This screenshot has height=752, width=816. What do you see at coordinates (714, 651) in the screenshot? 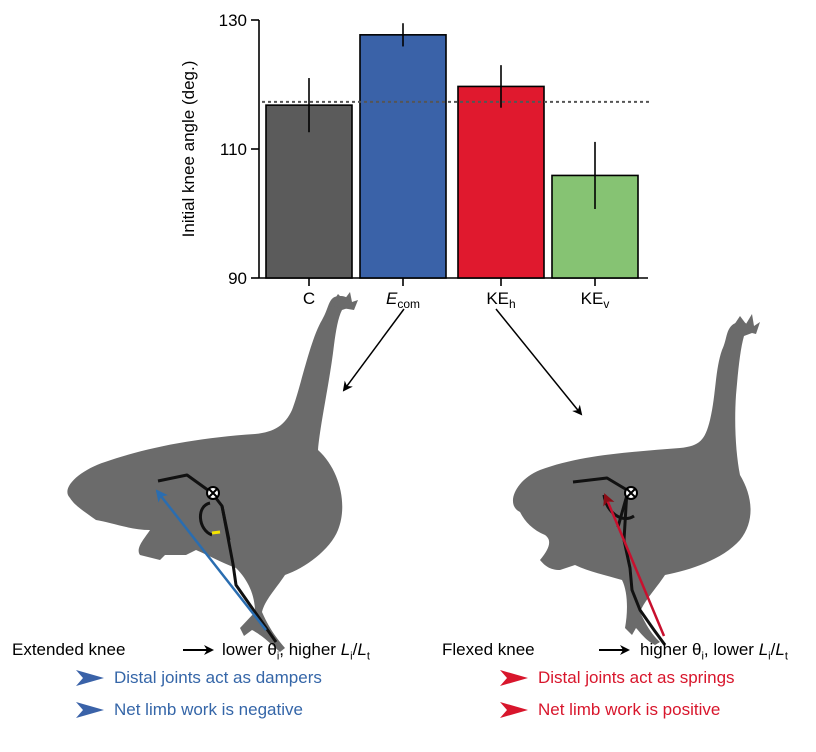
I see `right-result-label: higher θi, lower Li/Lt` at bounding box center [714, 651].